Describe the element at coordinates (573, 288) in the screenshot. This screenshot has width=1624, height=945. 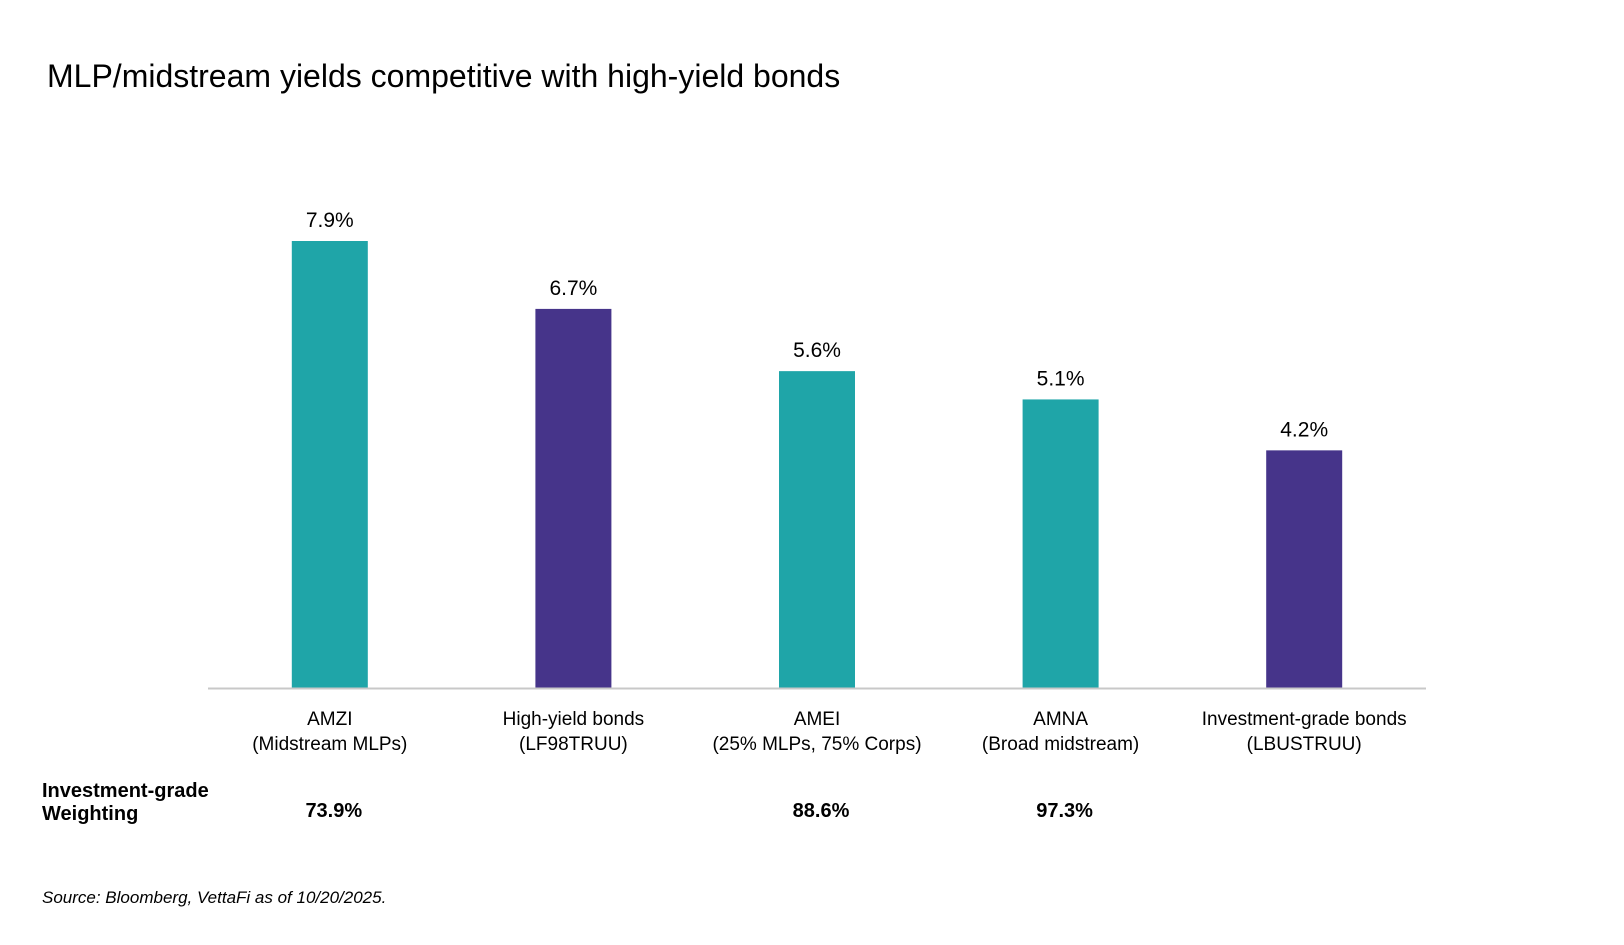
I see `data-label: 6.7%` at that location.